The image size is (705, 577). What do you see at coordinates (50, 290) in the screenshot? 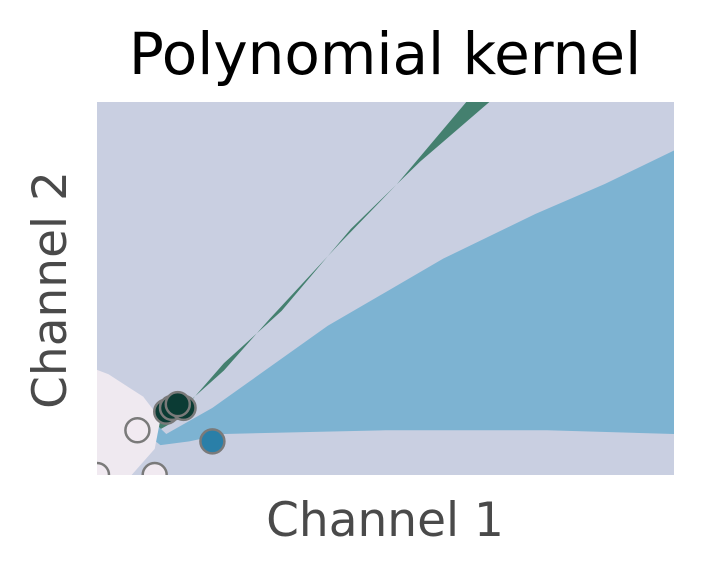
I see `y-axis-label: Channel 2` at bounding box center [50, 290].